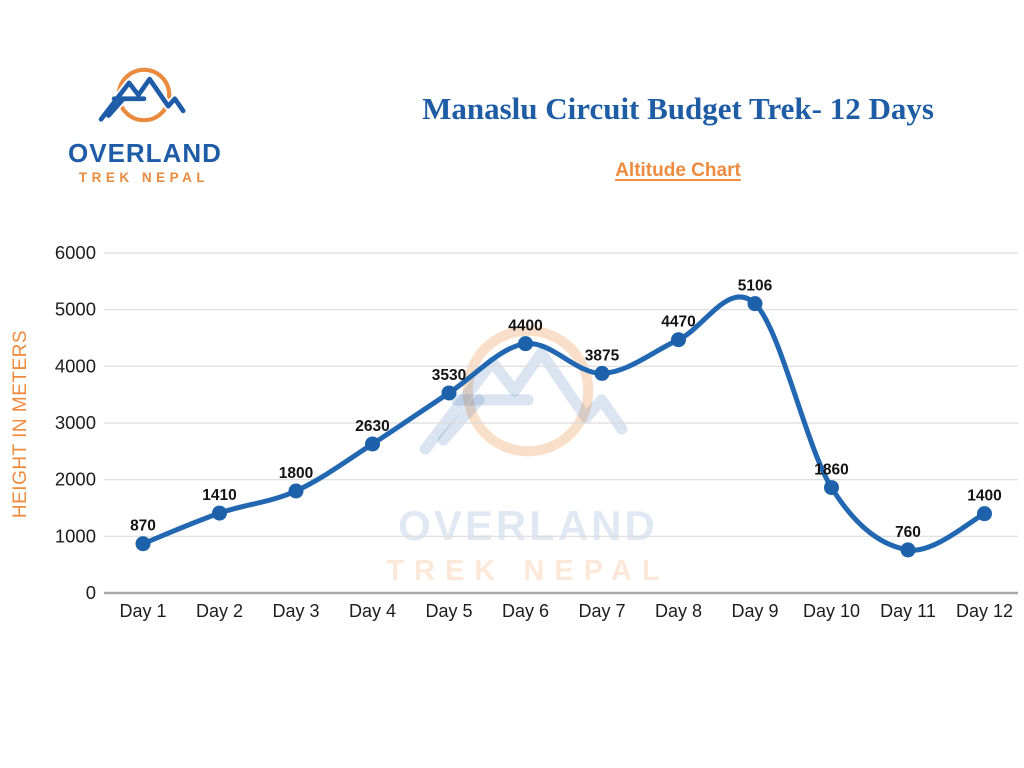  Describe the element at coordinates (372, 426) in the screenshot. I see `data-point-label: 2630` at that location.